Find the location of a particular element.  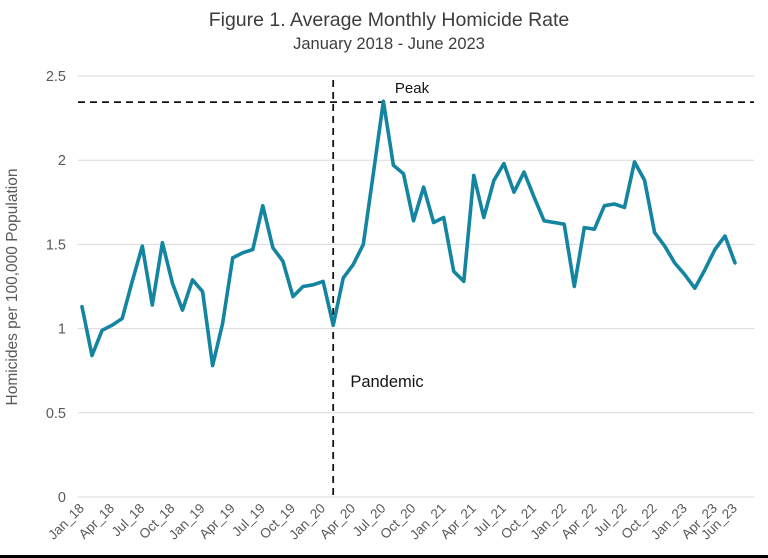

y-tick-label: 0.5 is located at coordinates (56, 414).